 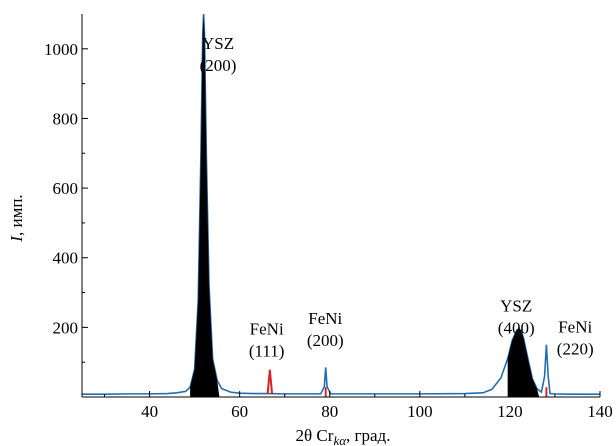 I want to click on x-tick-label: 120, so click(x=510, y=411).